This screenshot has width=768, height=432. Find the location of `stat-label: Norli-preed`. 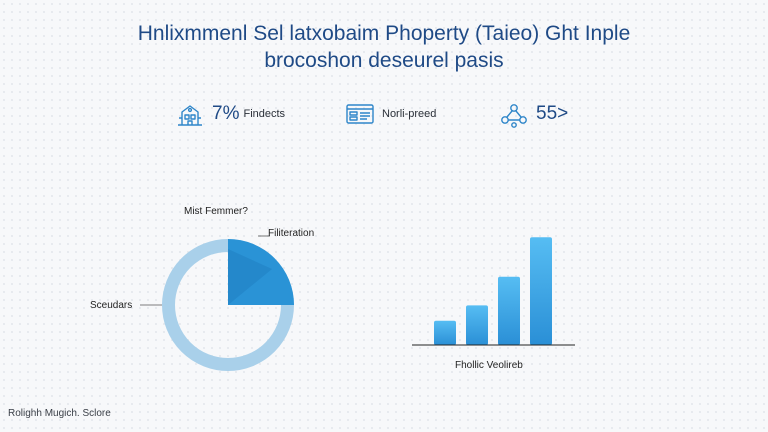

stat-label: Norli-preed is located at coordinates (409, 114).